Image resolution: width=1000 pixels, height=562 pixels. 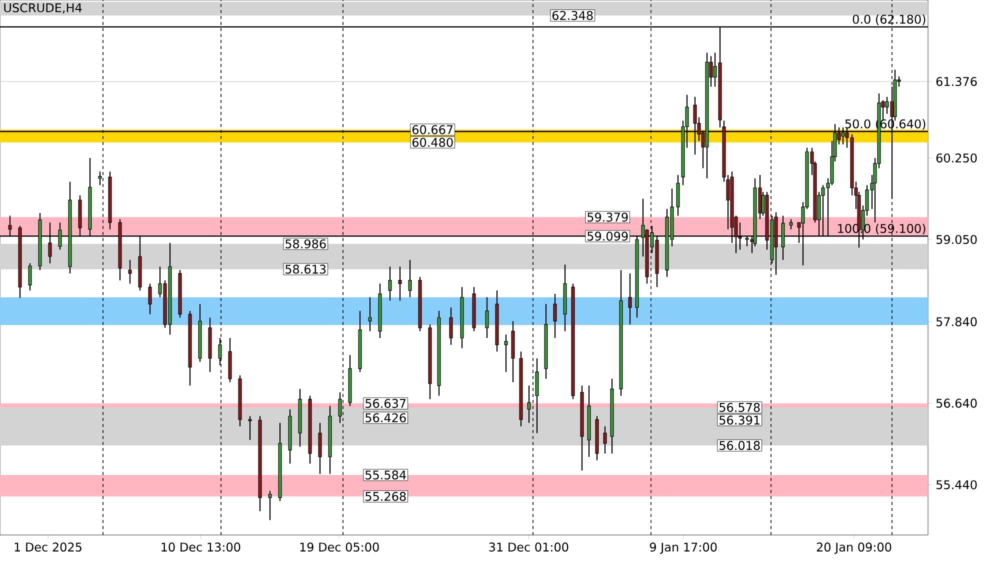 I want to click on chart-title: USCRUDE,H4, so click(x=43, y=8).